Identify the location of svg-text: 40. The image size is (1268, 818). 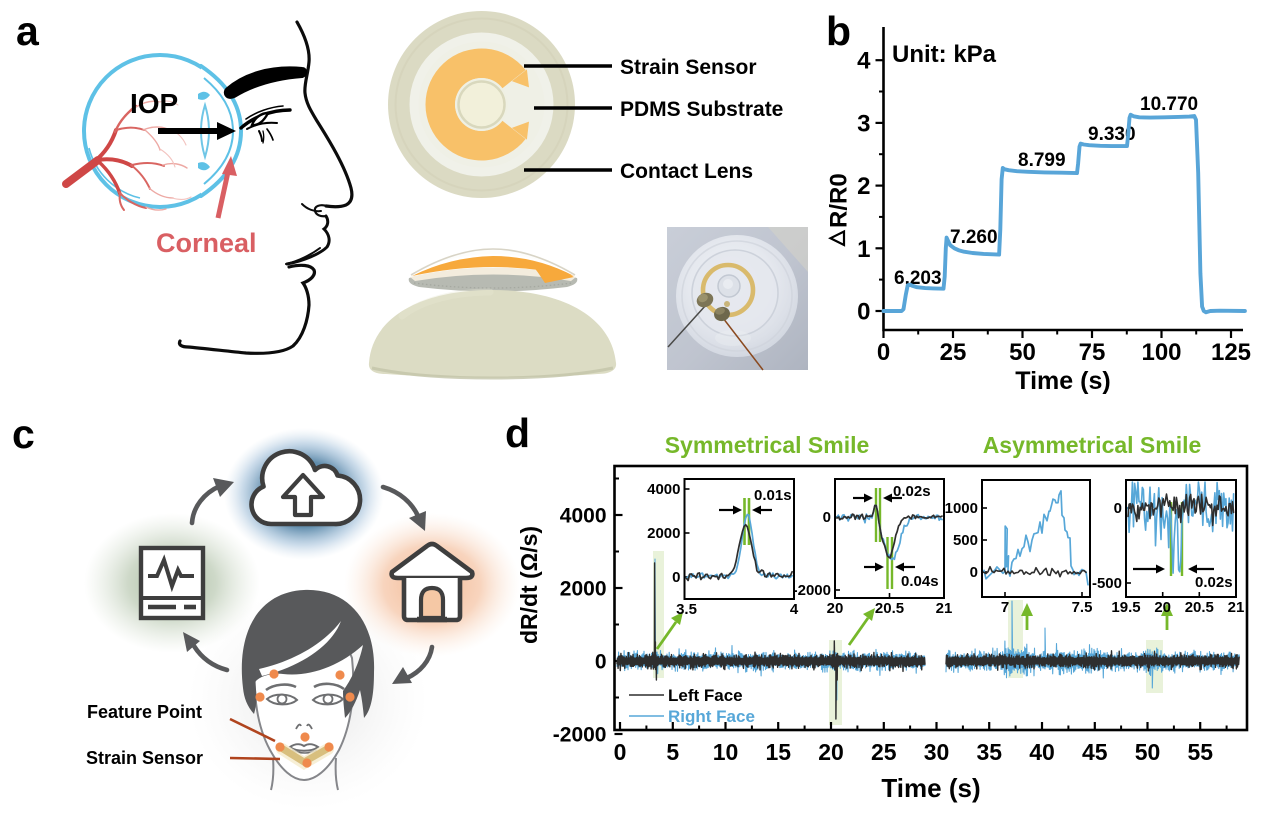
(1042, 752).